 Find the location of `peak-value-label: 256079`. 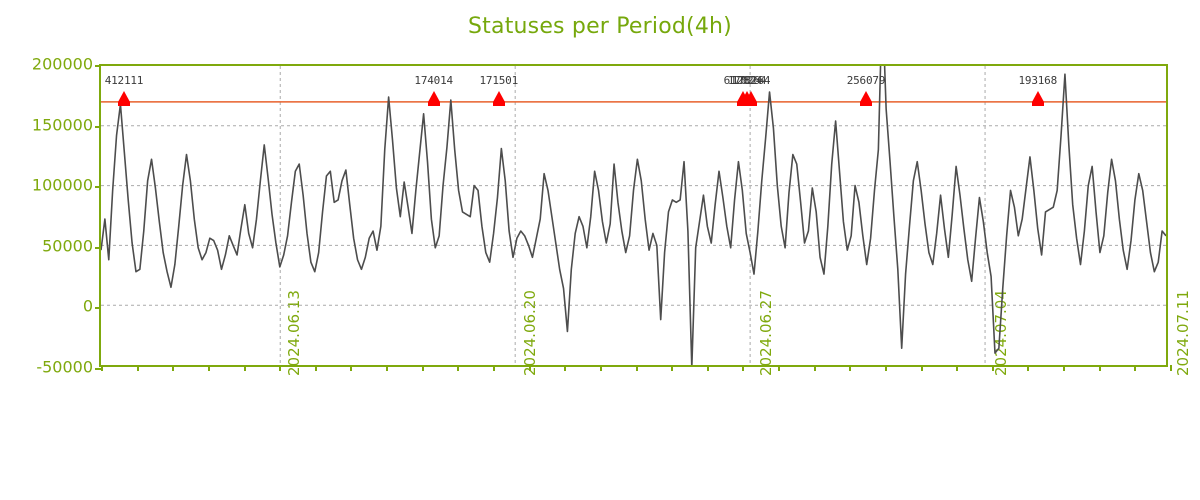

peak-value-label: 256079 is located at coordinates (866, 81).